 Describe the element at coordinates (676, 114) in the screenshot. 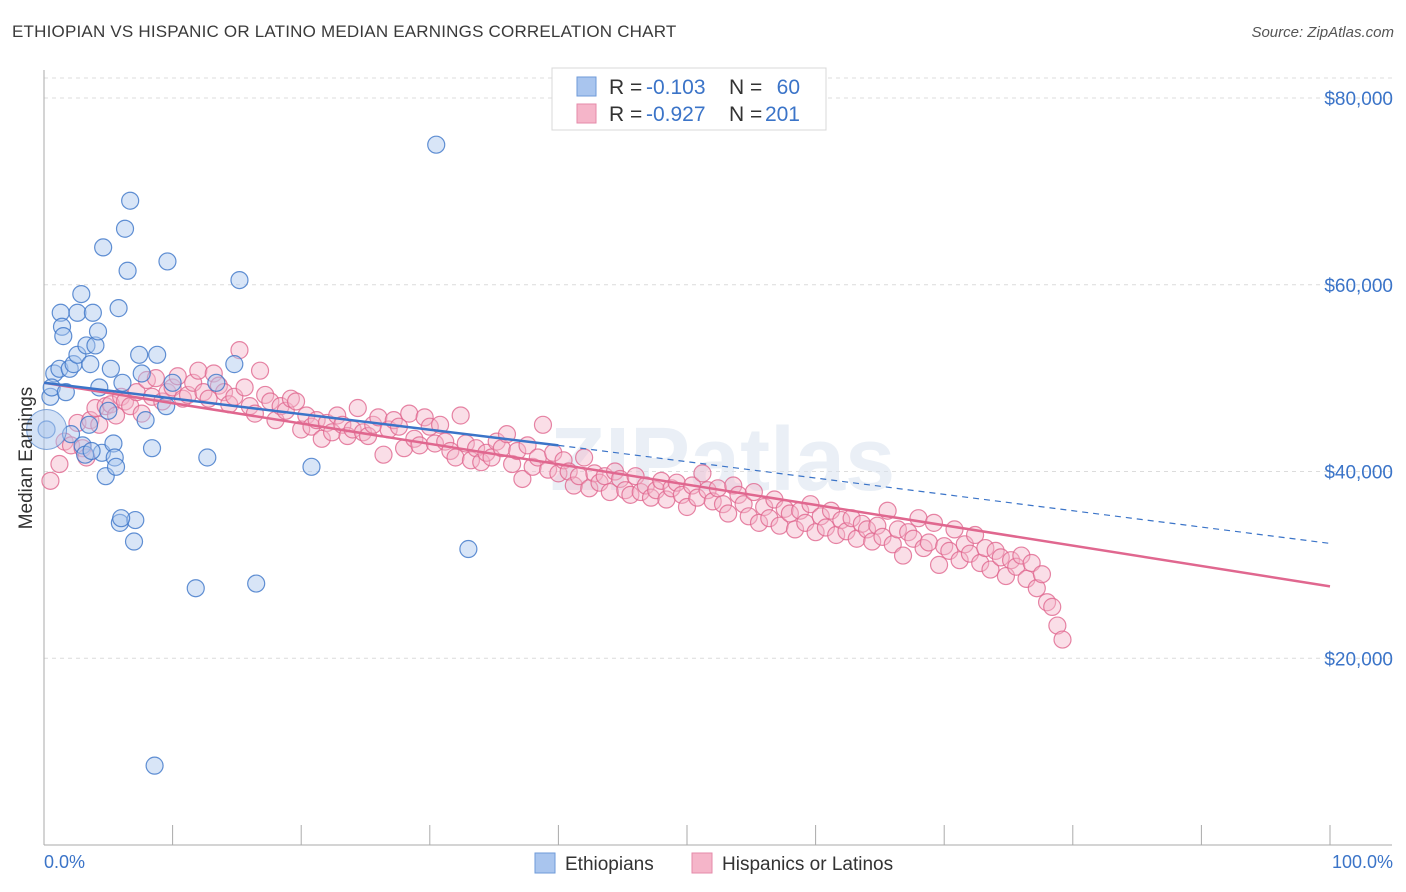

I see `legend-r-value-2: -0.927` at that location.